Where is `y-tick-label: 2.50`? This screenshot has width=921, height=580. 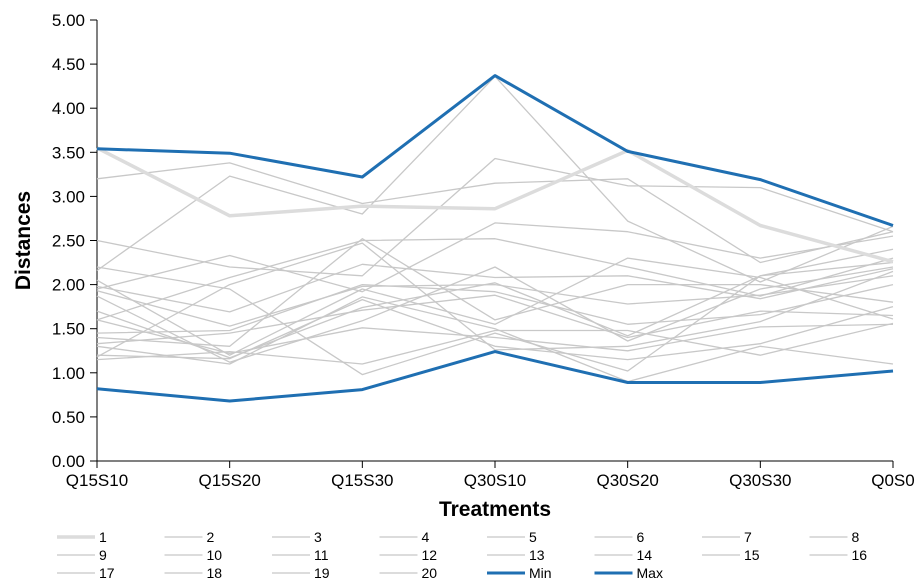
y-tick-label: 2.50 is located at coordinates (68, 241).